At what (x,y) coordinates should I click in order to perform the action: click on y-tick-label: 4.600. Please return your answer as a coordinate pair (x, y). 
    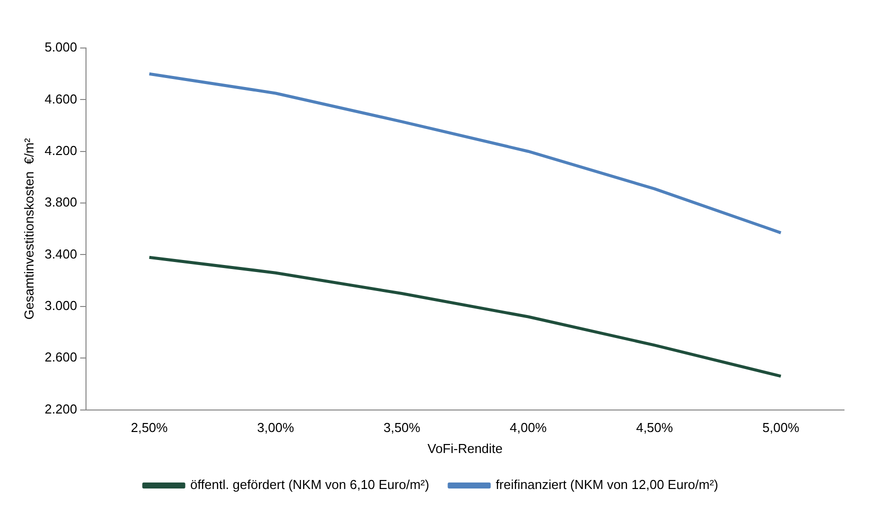
    Looking at the image, I should click on (61, 98).